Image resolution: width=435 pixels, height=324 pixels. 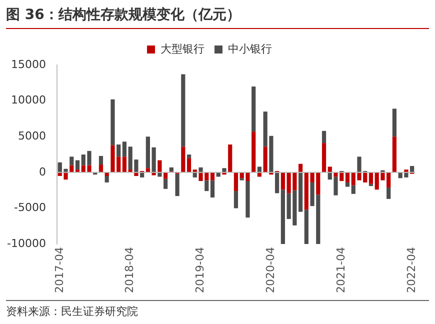 What do you see at coordinates (411, 270) in the screenshot?
I see `x-tick-label: 2022-04` at bounding box center [411, 270].